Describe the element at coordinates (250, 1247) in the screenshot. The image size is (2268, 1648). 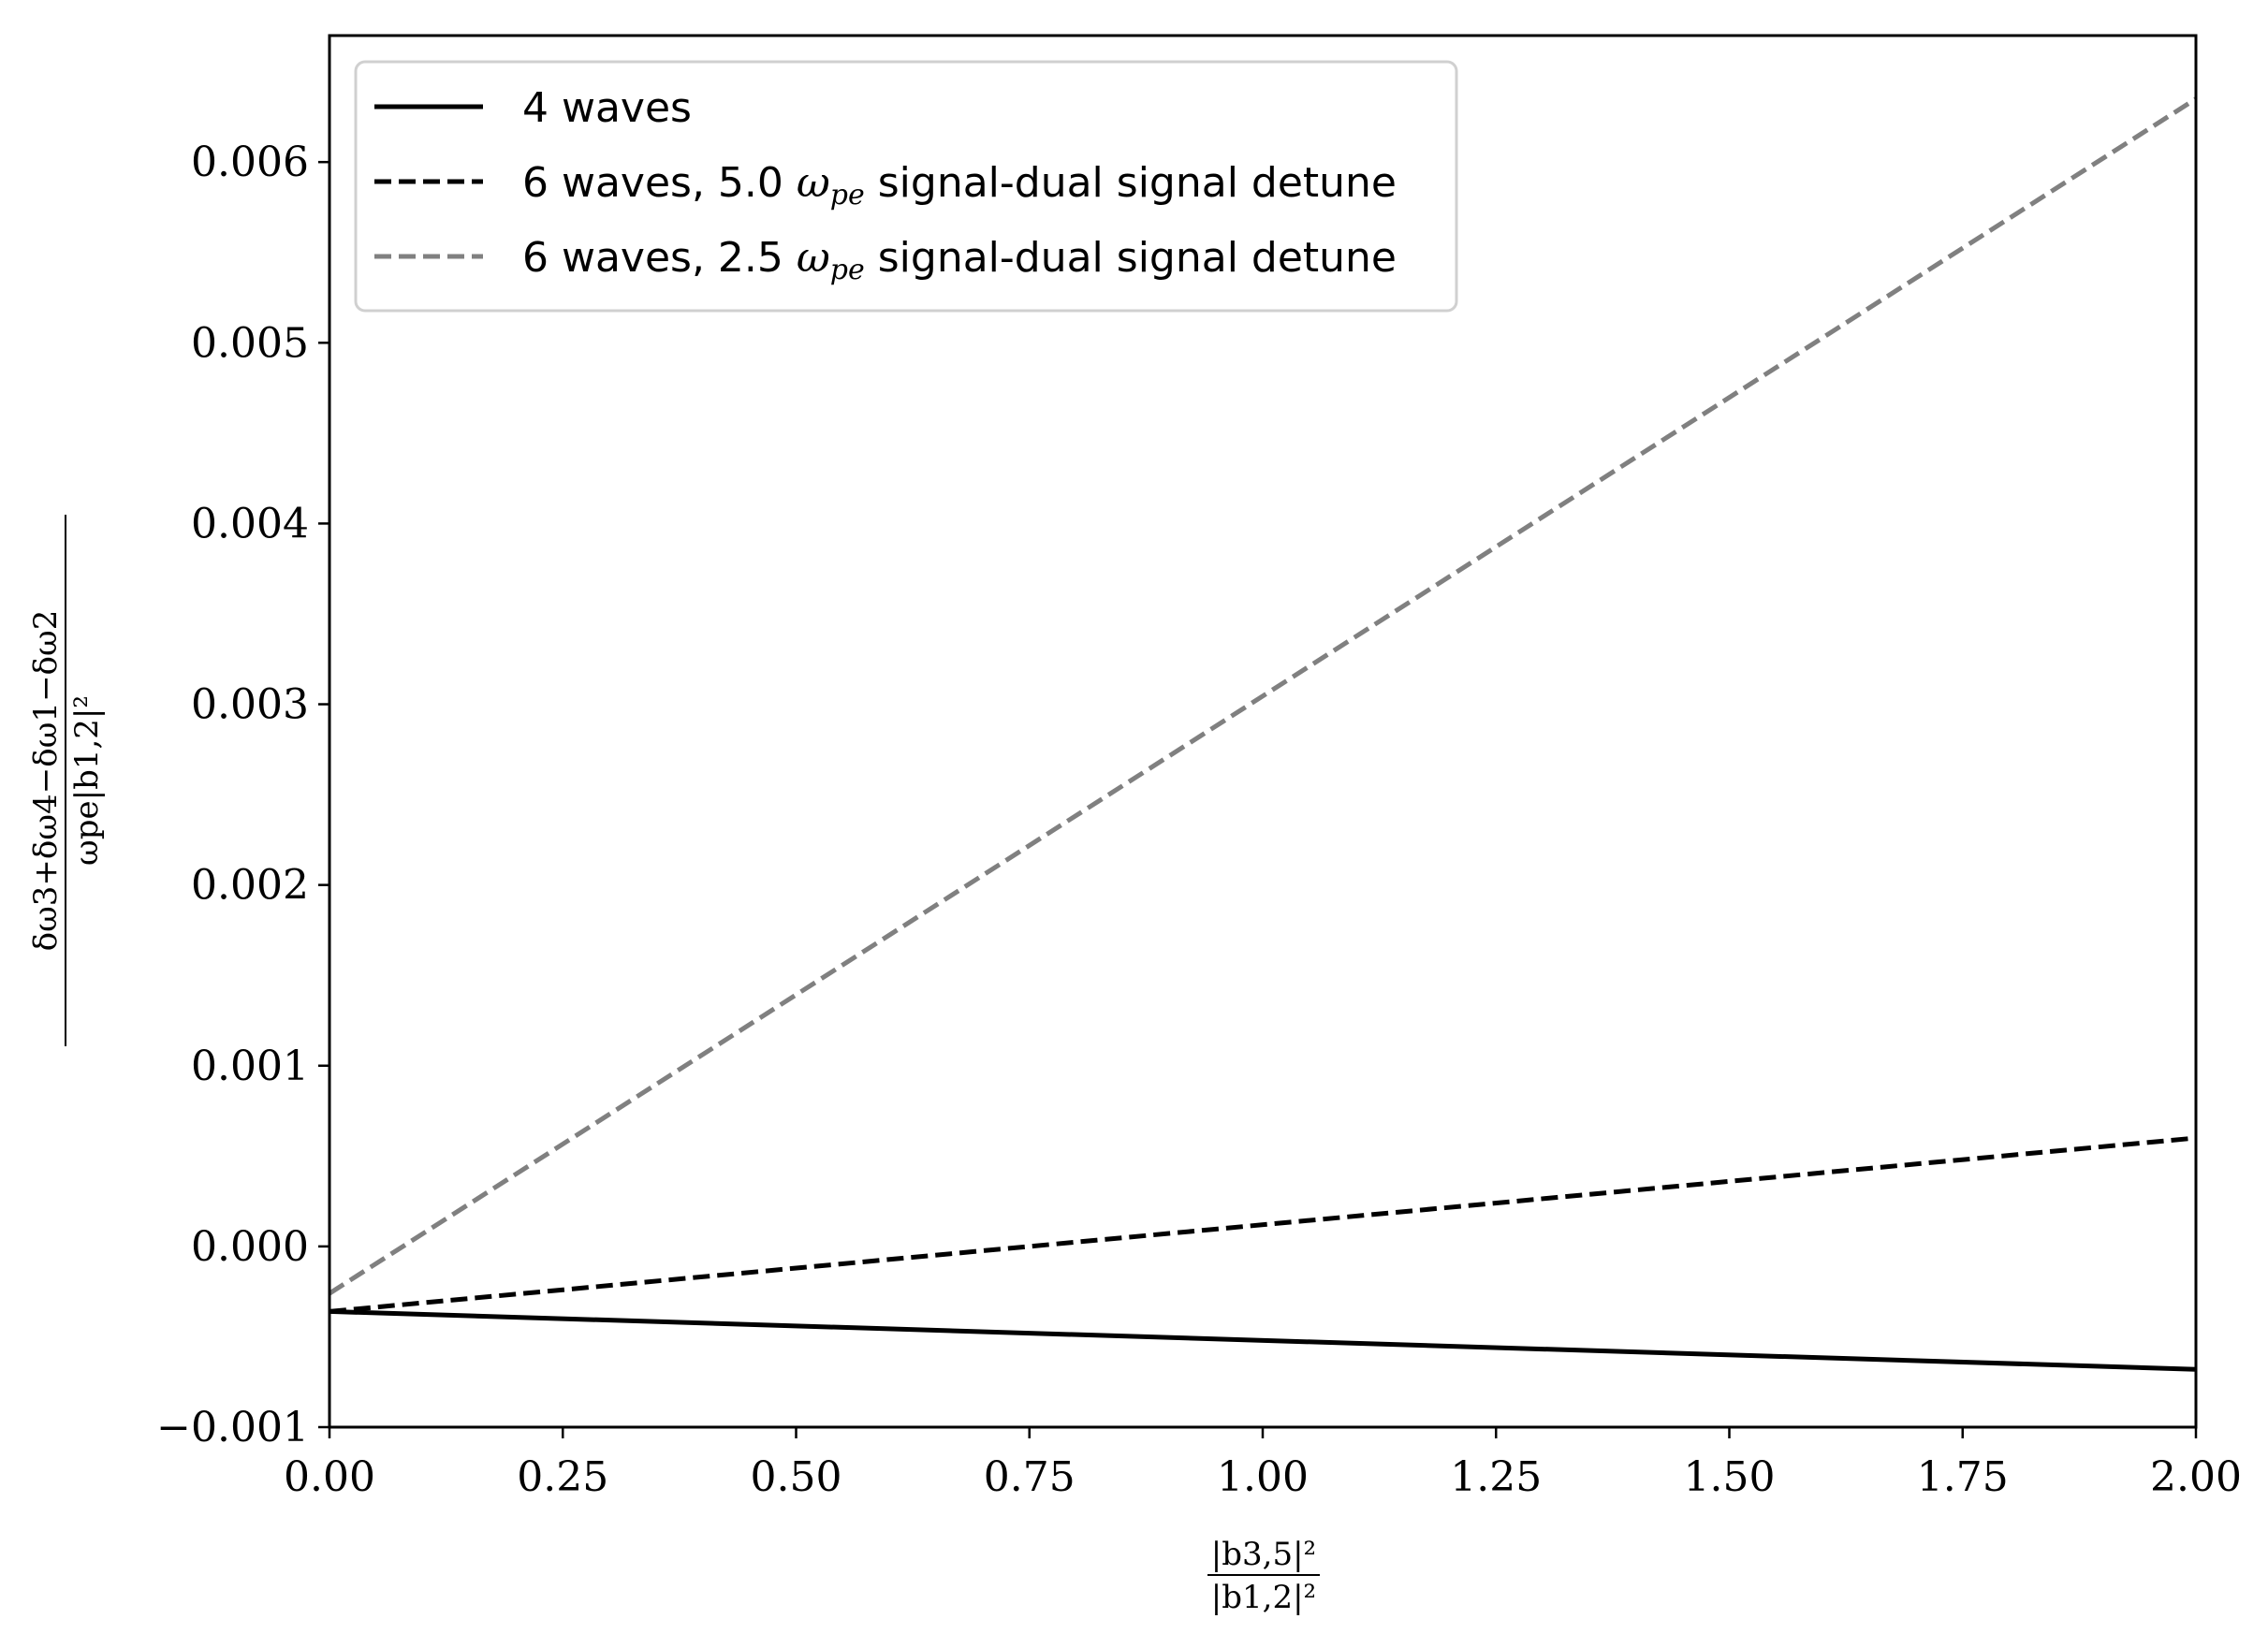
I see `y-tick-label: 0.000` at that location.